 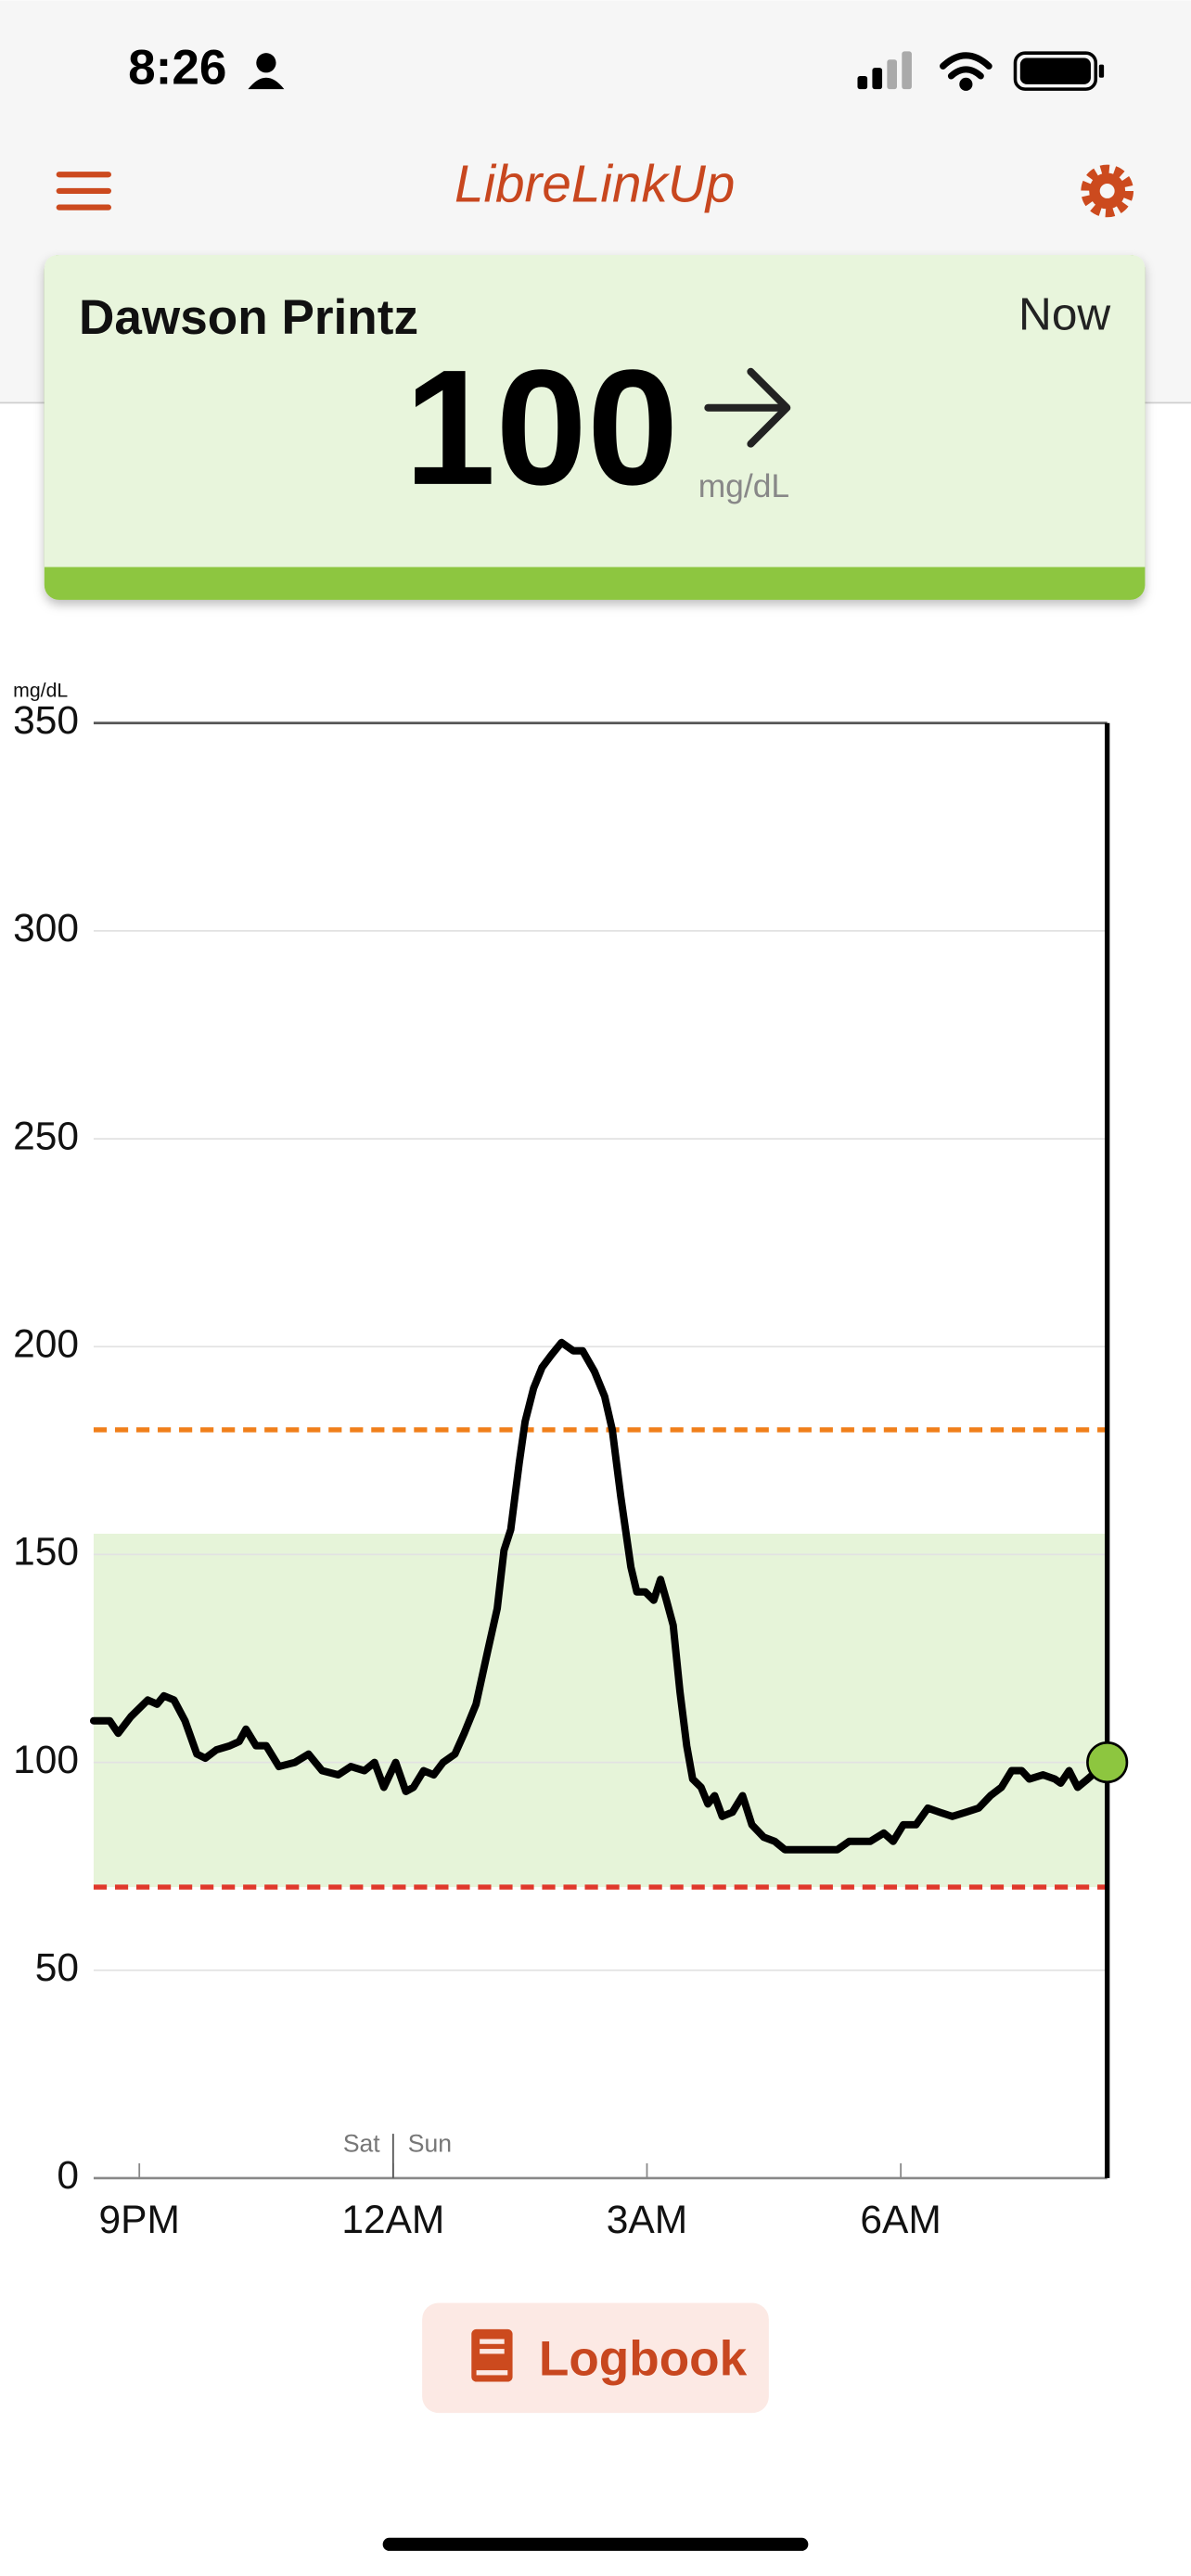 I want to click on y-tick-label: 50, so click(x=57, y=1968).